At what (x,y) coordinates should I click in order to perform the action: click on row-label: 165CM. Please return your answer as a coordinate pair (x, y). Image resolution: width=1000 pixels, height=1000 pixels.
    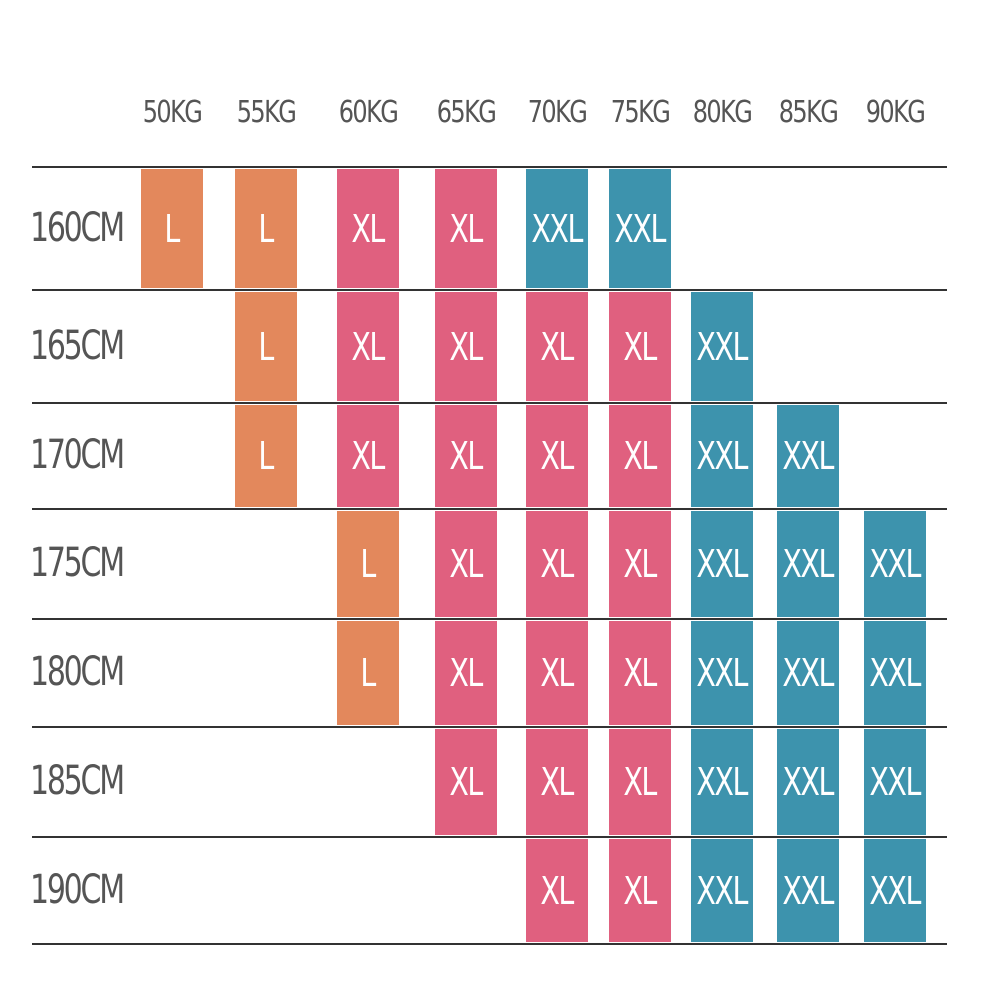
    Looking at the image, I should click on (77, 345).